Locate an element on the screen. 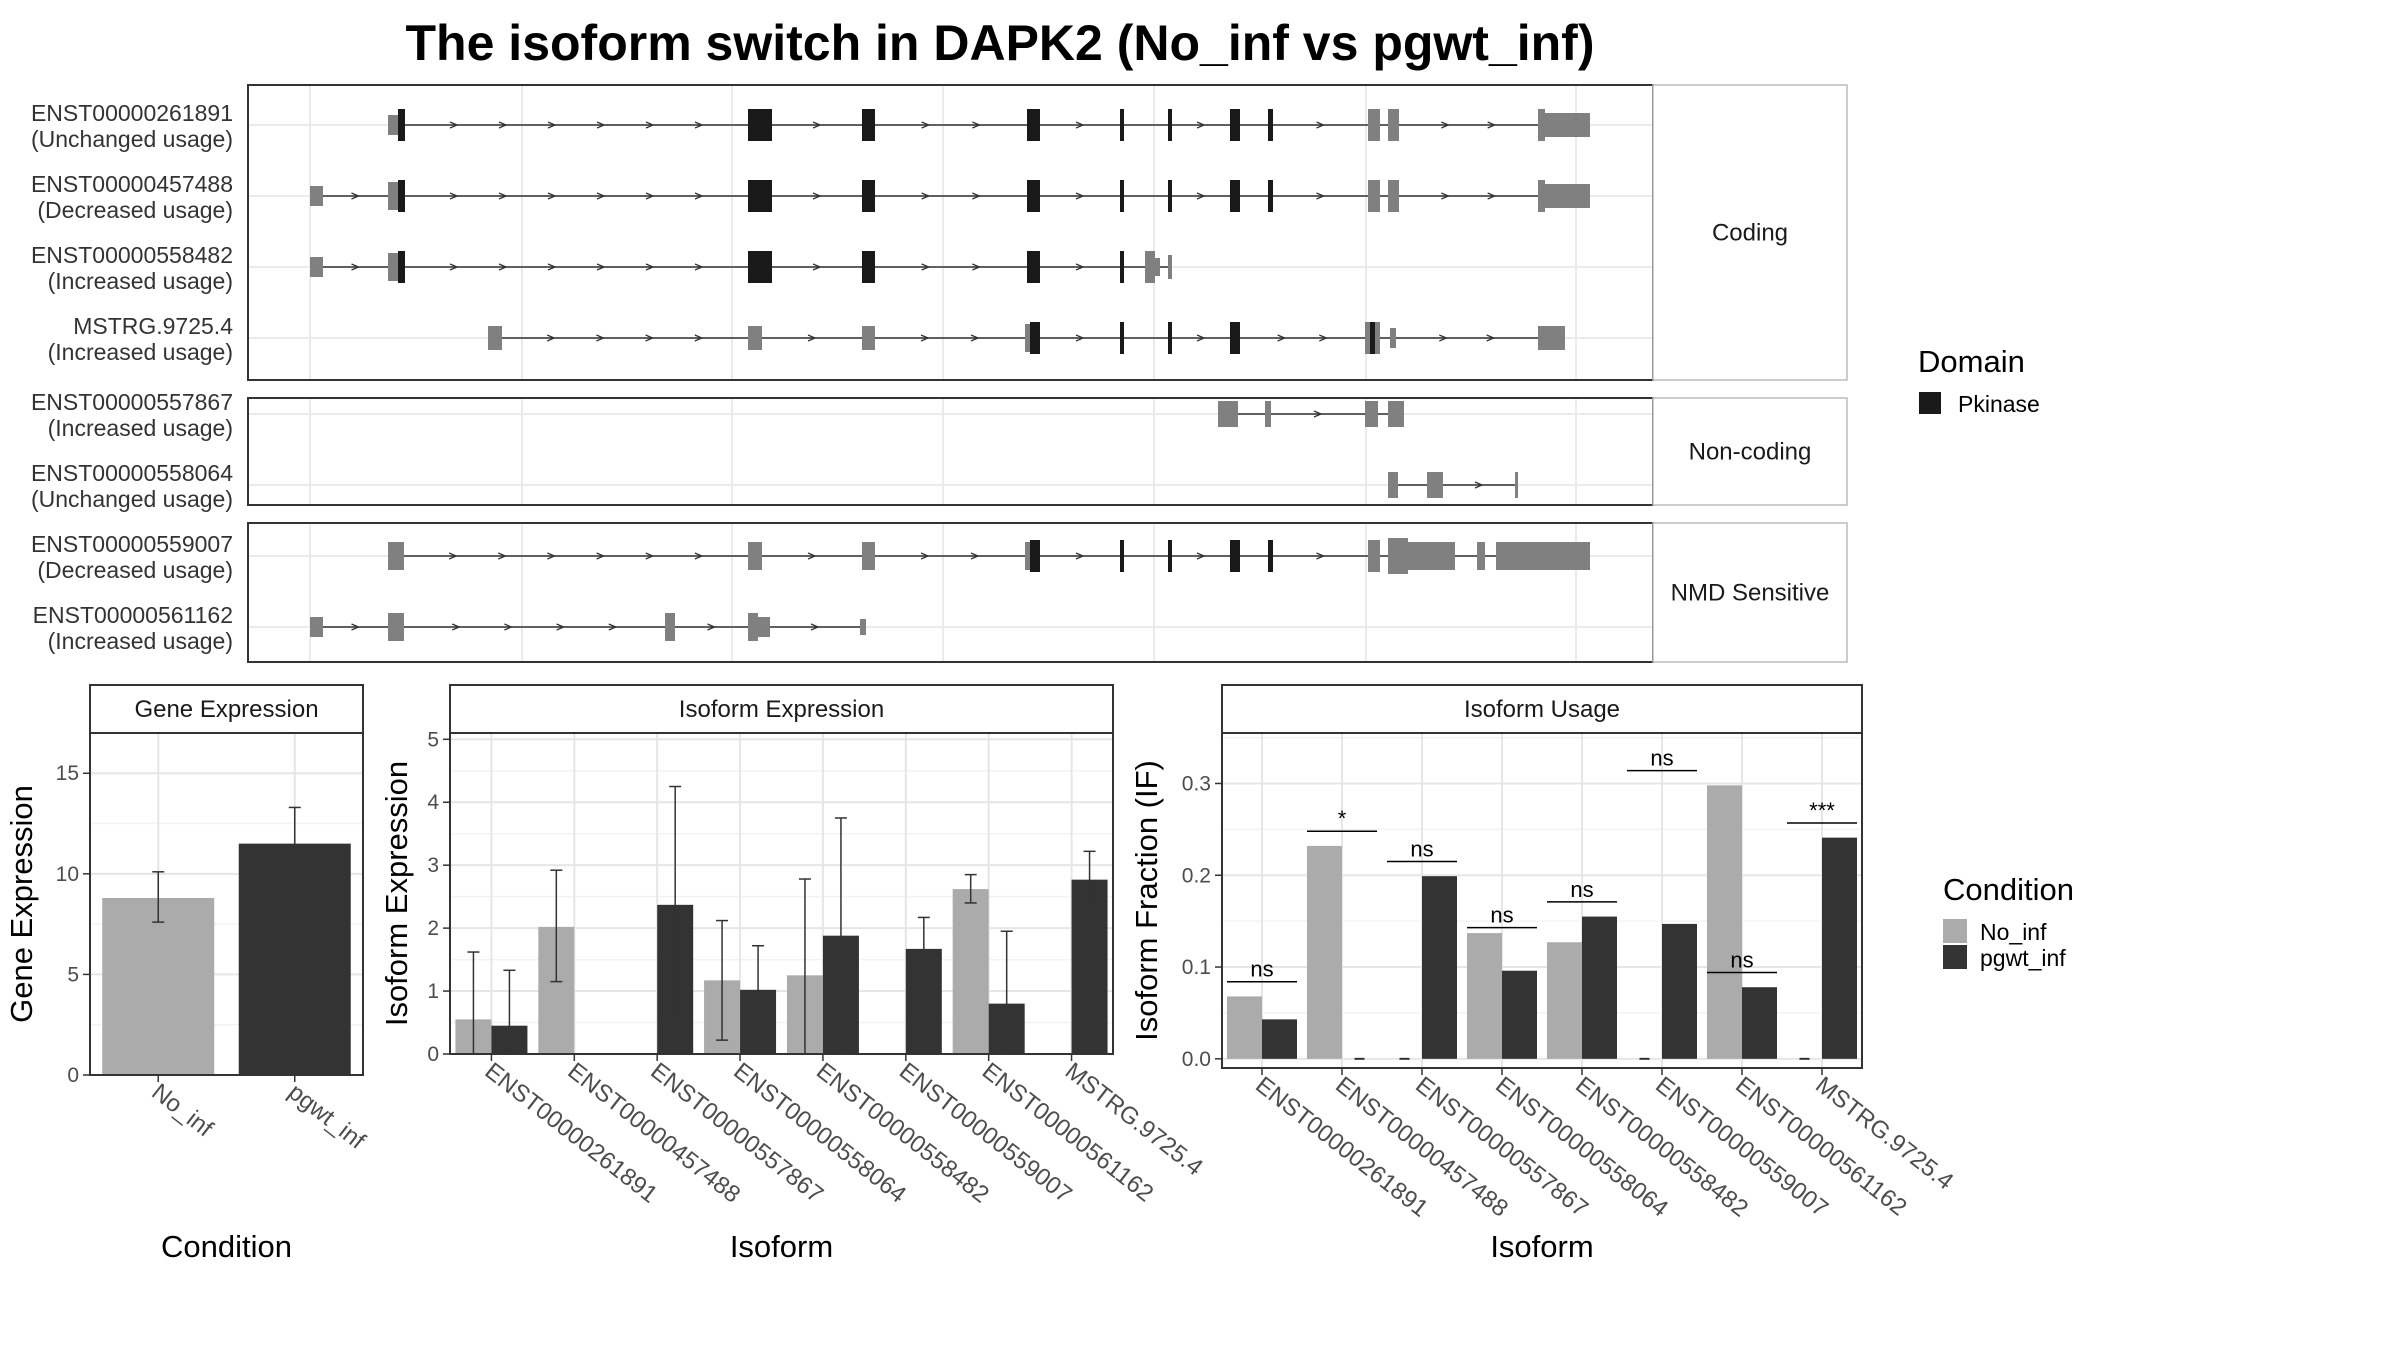 The height and width of the screenshot is (1350, 2400). group-strip is located at coordinates (1750, 451).